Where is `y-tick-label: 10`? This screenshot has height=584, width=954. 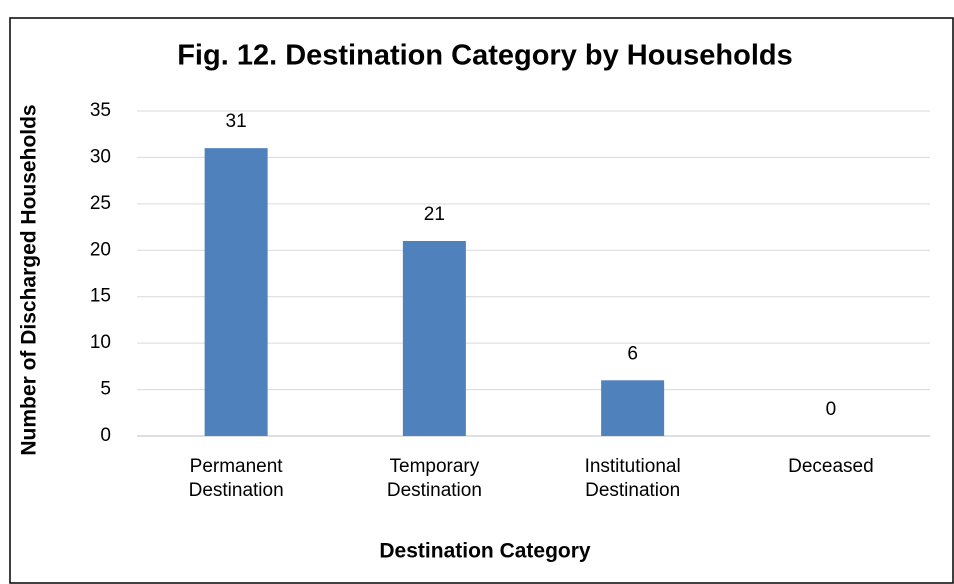
y-tick-label: 10 is located at coordinates (100, 342).